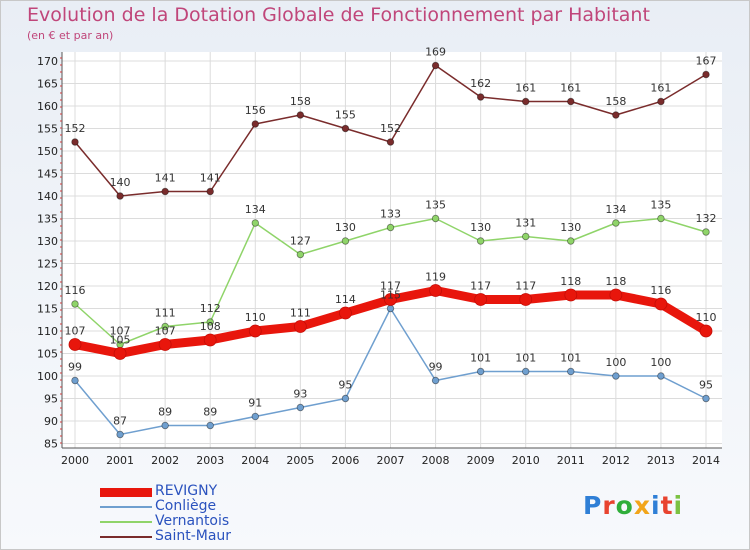 This screenshot has width=750, height=550. What do you see at coordinates (51, 421) in the screenshot?
I see `y-tick-label: 90` at bounding box center [51, 421].